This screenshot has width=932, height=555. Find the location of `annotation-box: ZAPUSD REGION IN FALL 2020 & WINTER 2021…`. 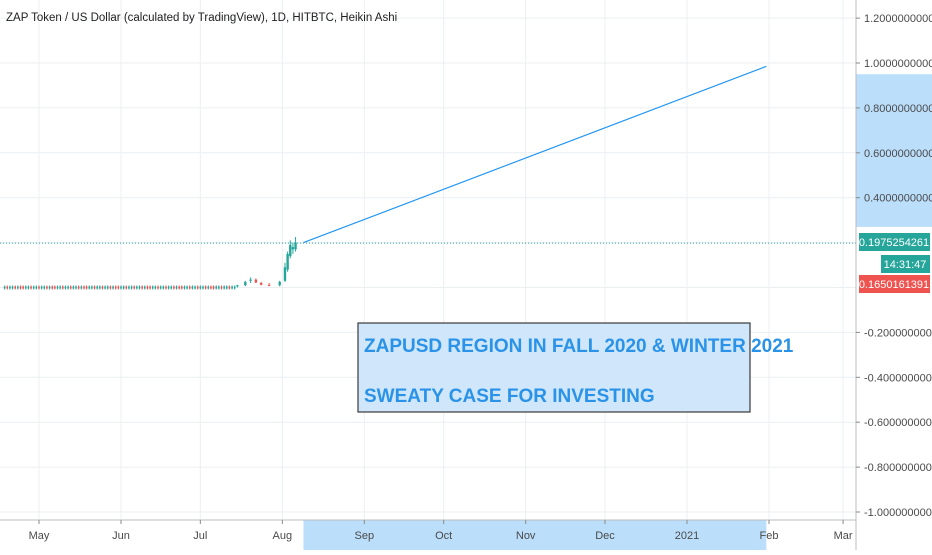

annotation-box: ZAPUSD REGION IN FALL 2020 & WINTER 2021… is located at coordinates (575, 367).